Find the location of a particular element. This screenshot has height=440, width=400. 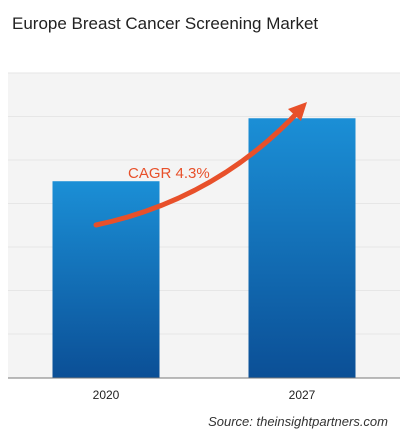

x-tick-label-2027: 2027 is located at coordinates (302, 395).